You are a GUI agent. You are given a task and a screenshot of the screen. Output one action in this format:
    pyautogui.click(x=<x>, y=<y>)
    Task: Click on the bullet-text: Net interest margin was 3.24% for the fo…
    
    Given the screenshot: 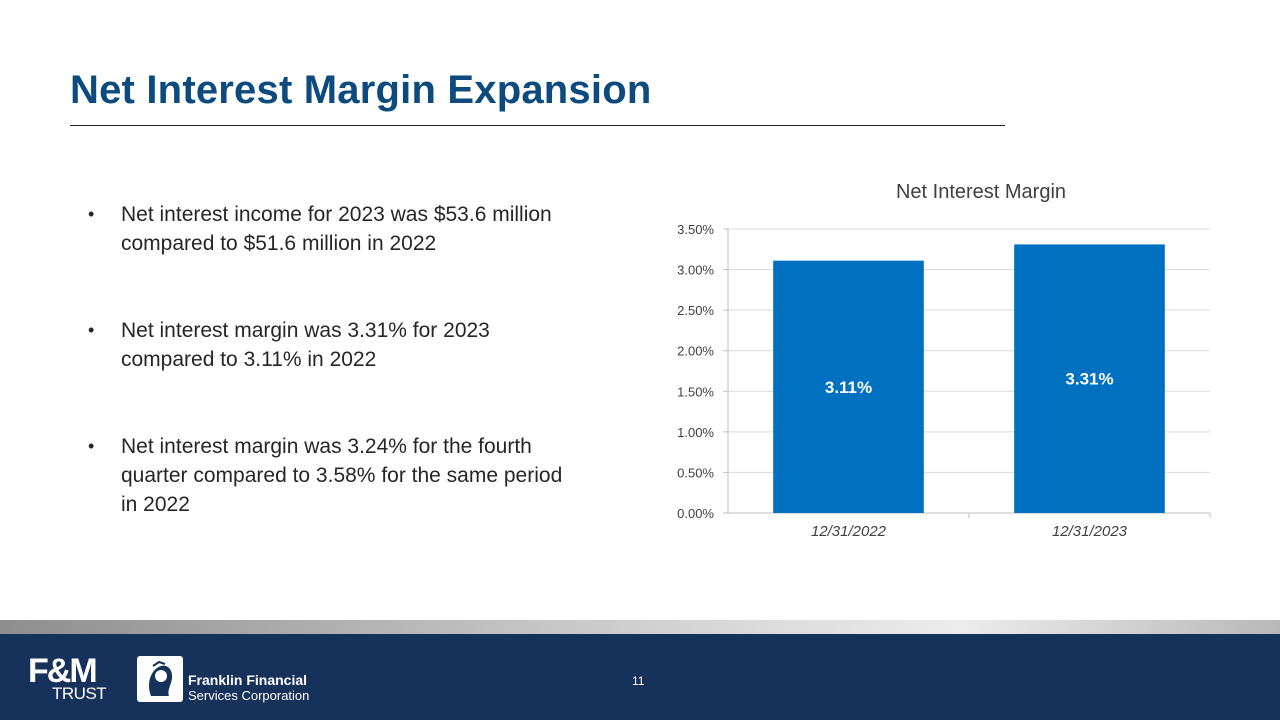 What is the action you would take?
    pyautogui.click(x=342, y=475)
    